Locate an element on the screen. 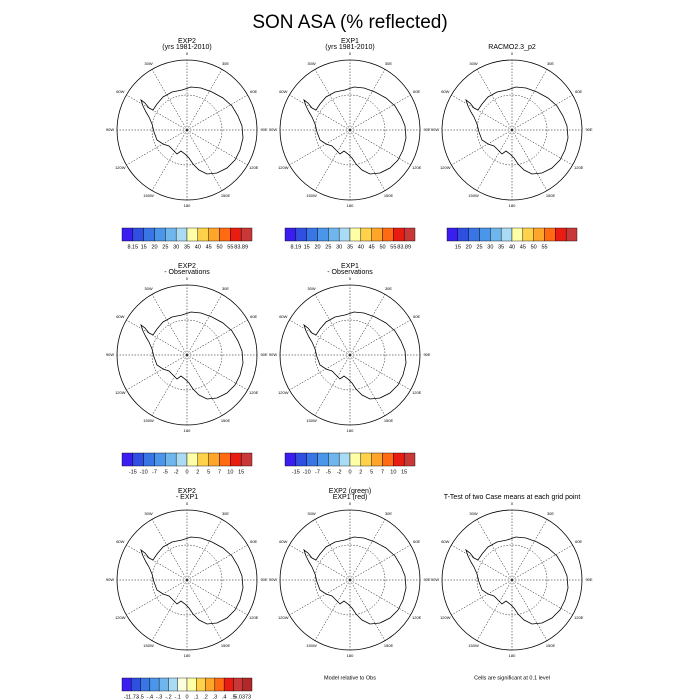  colorbar-label: 0 is located at coordinates (186, 697).